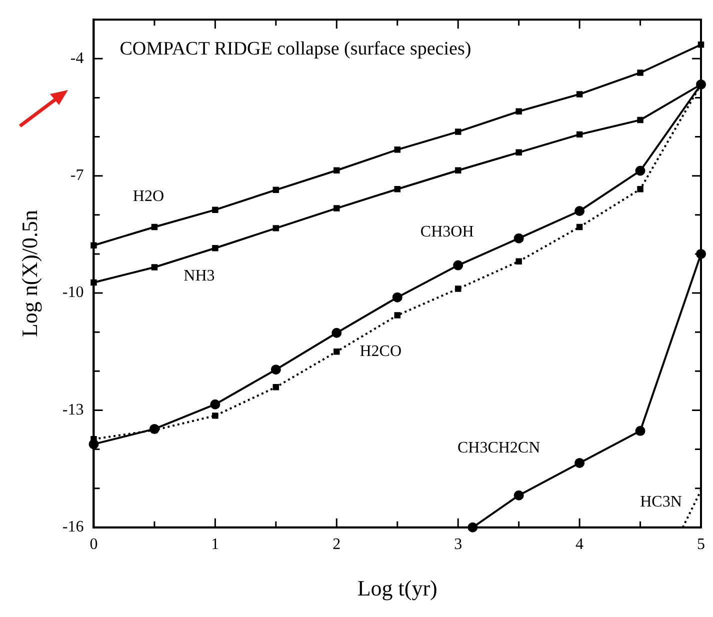  I want to click on x-axis-title: Log t(yr), so click(397, 588).